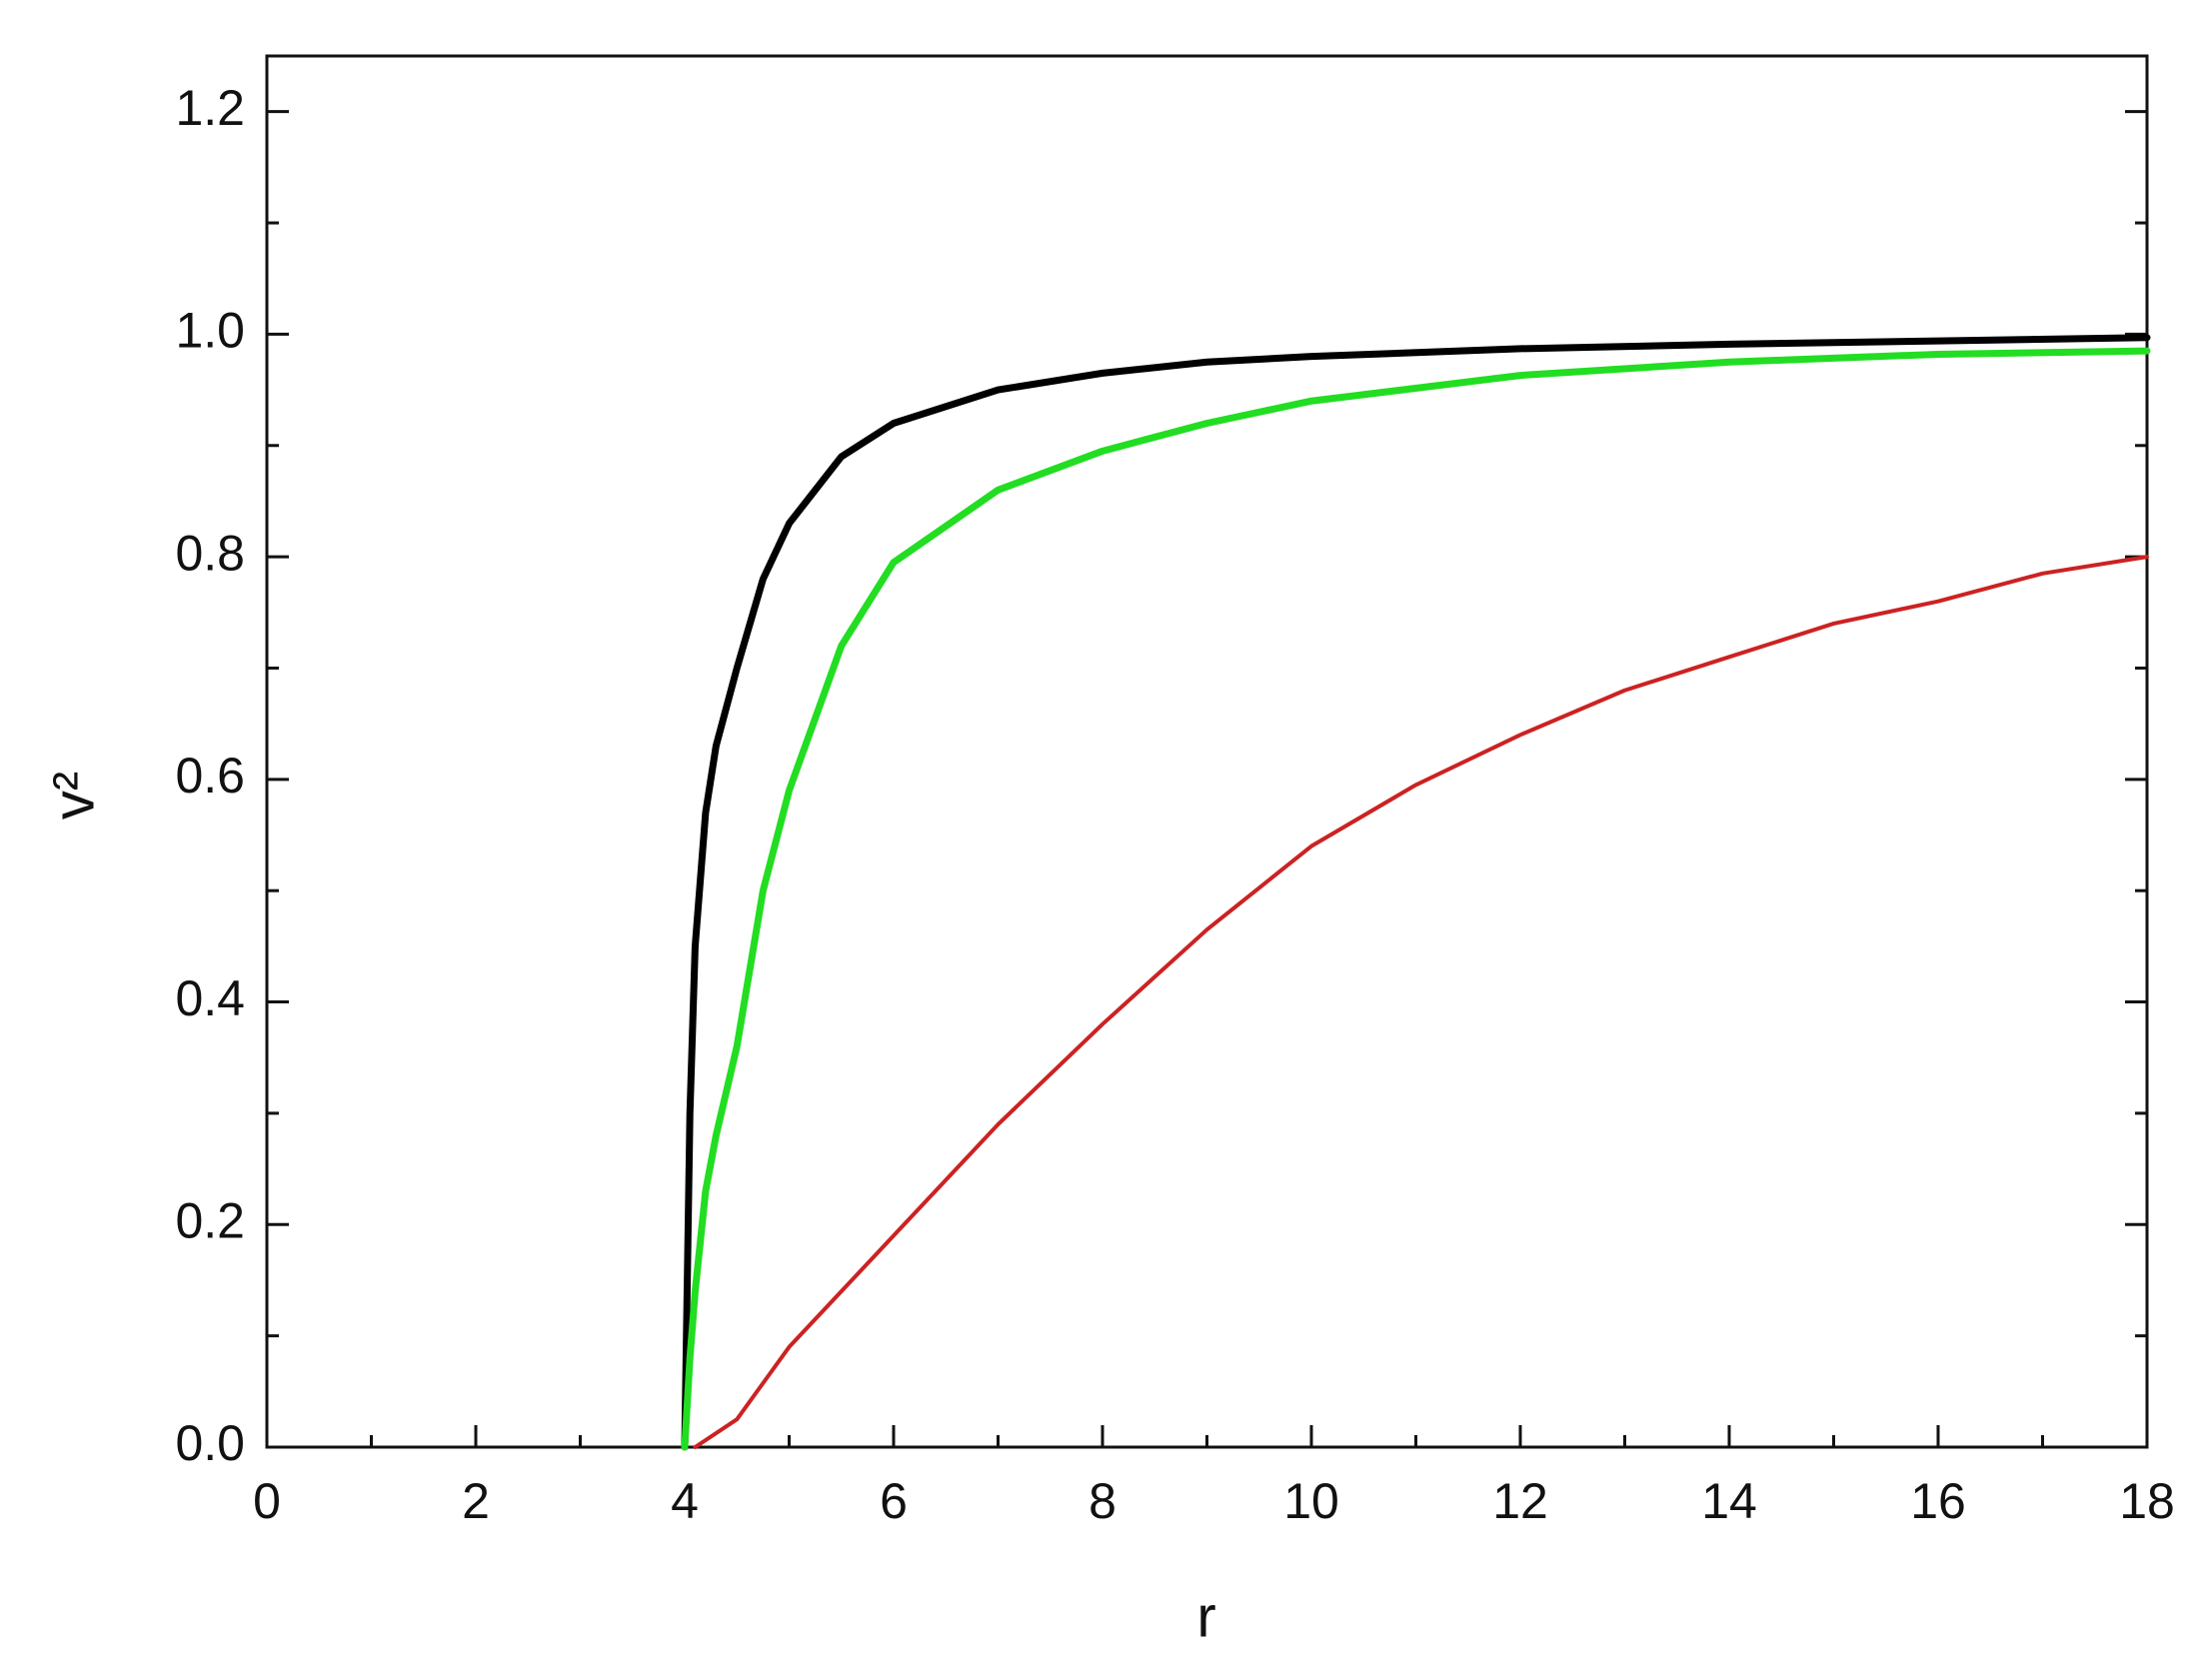 The image size is (2204, 1680). I want to click on y-tick-label: 0.4, so click(210, 998).